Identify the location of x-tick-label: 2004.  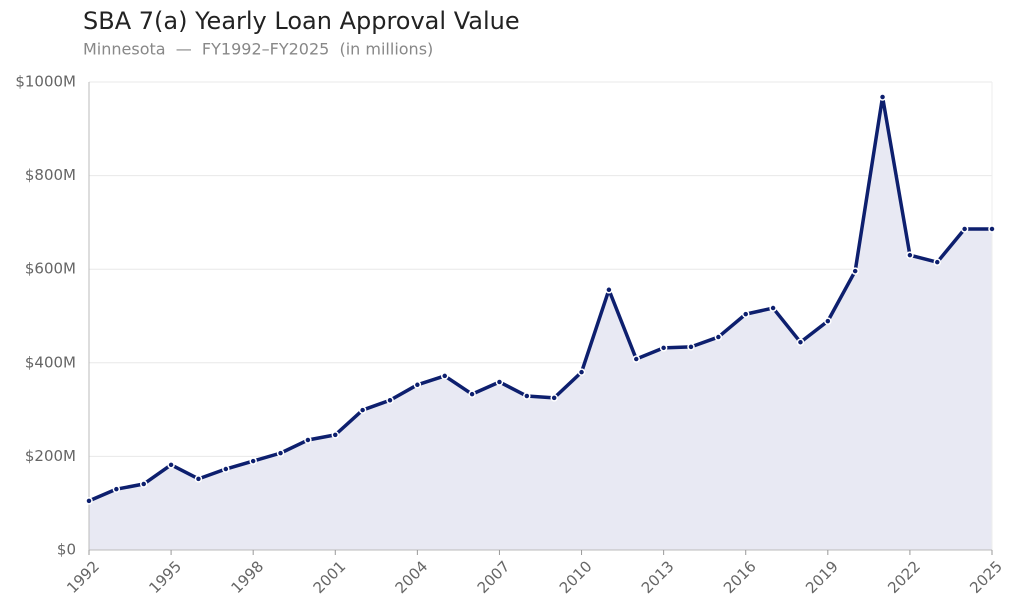
(412, 577).